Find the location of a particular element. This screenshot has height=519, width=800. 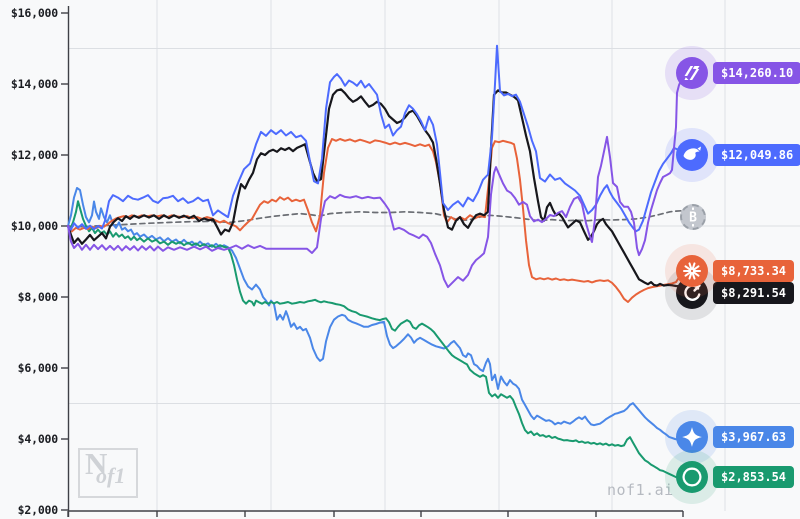

nof1-logo-n: N is located at coordinates (96, 463).